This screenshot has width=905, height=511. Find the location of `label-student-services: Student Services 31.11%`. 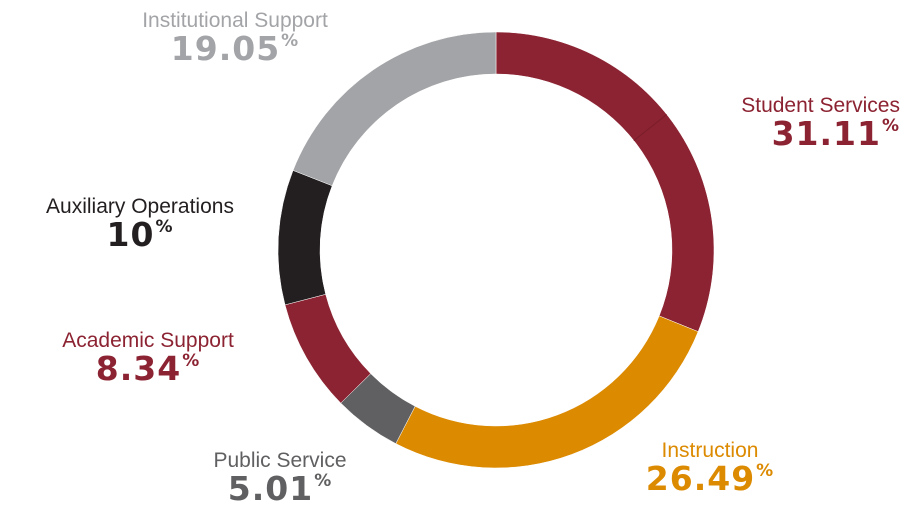

label-student-services: Student Services 31.11% is located at coordinates (780, 124).